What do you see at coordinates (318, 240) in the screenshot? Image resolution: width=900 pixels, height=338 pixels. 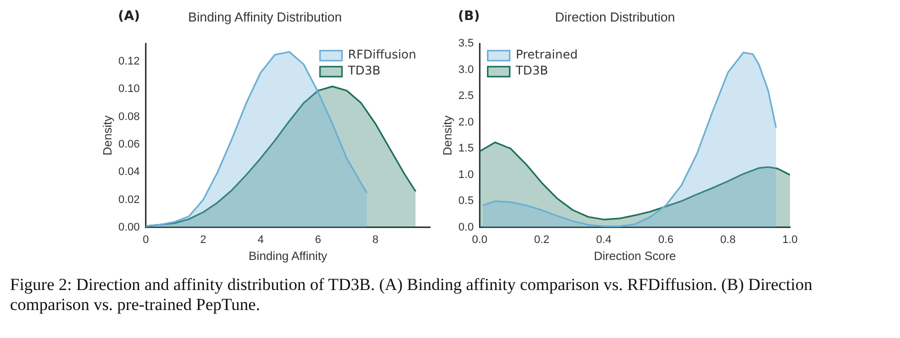 I see `x-tick-label: 6` at bounding box center [318, 240].